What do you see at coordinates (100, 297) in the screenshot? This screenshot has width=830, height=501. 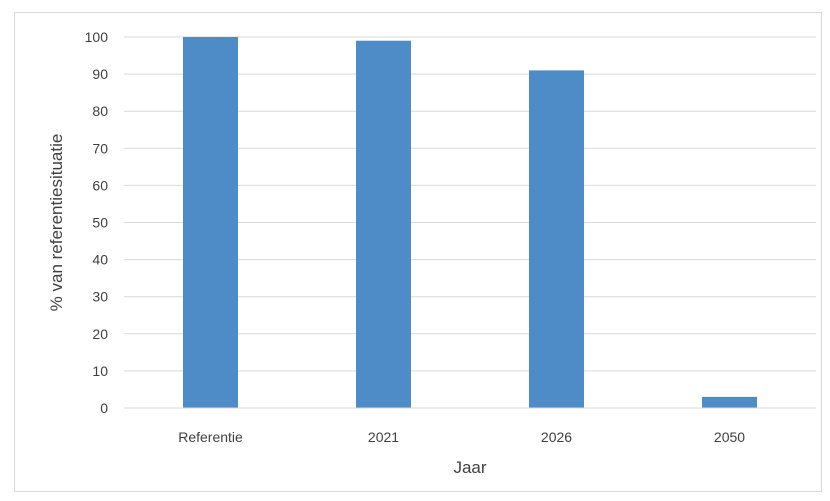 I see `y-tick-label: 30` at bounding box center [100, 297].